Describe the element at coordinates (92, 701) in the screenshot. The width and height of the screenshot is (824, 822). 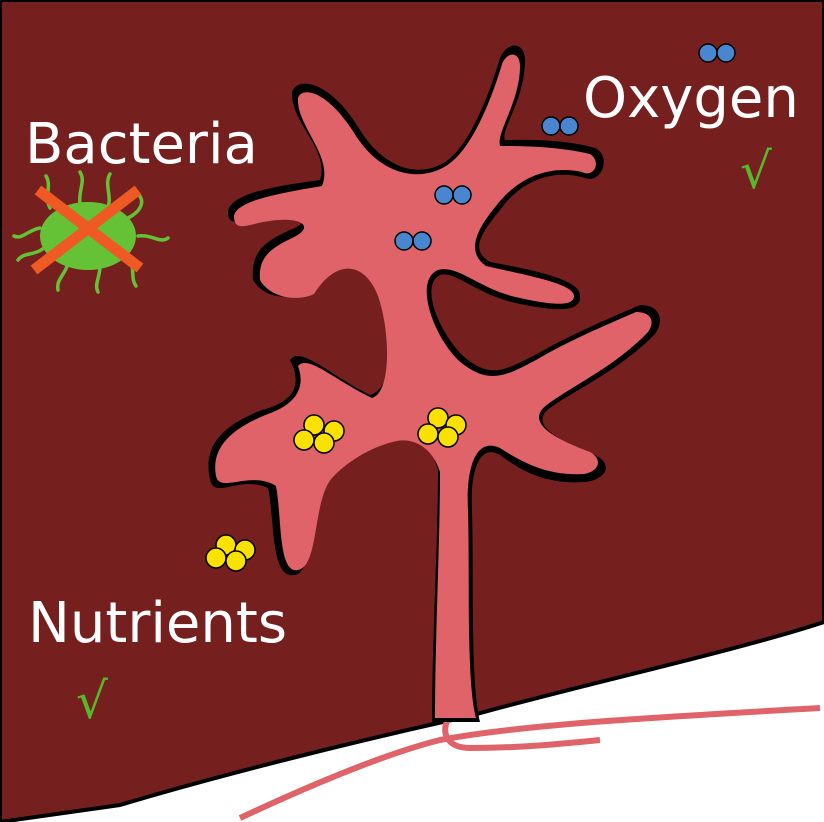
I see `nutrients-check-mark-icon: √` at that location.